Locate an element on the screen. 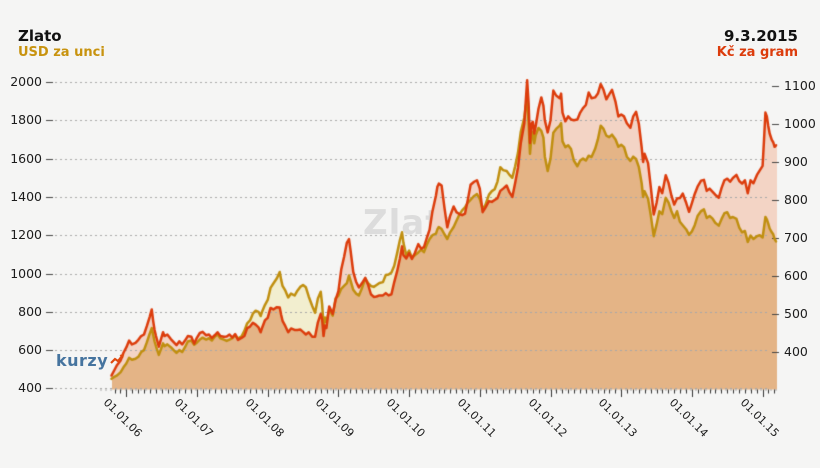  y-axis-right-label: 600 is located at coordinates (796, 275).